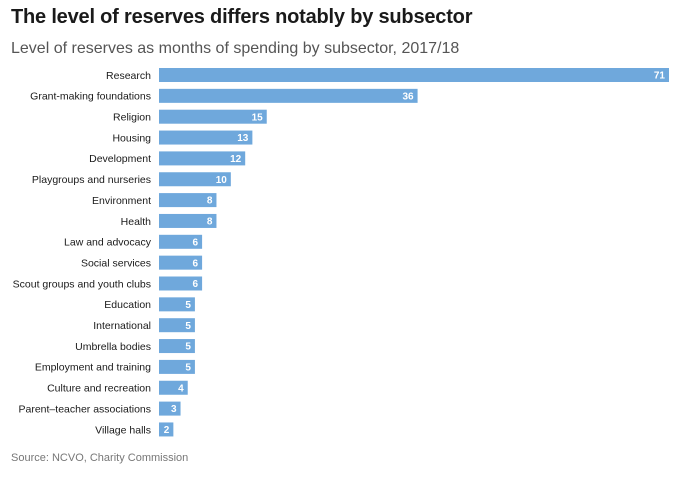  What do you see at coordinates (127, 305) in the screenshot?
I see `category-label: Education` at bounding box center [127, 305].